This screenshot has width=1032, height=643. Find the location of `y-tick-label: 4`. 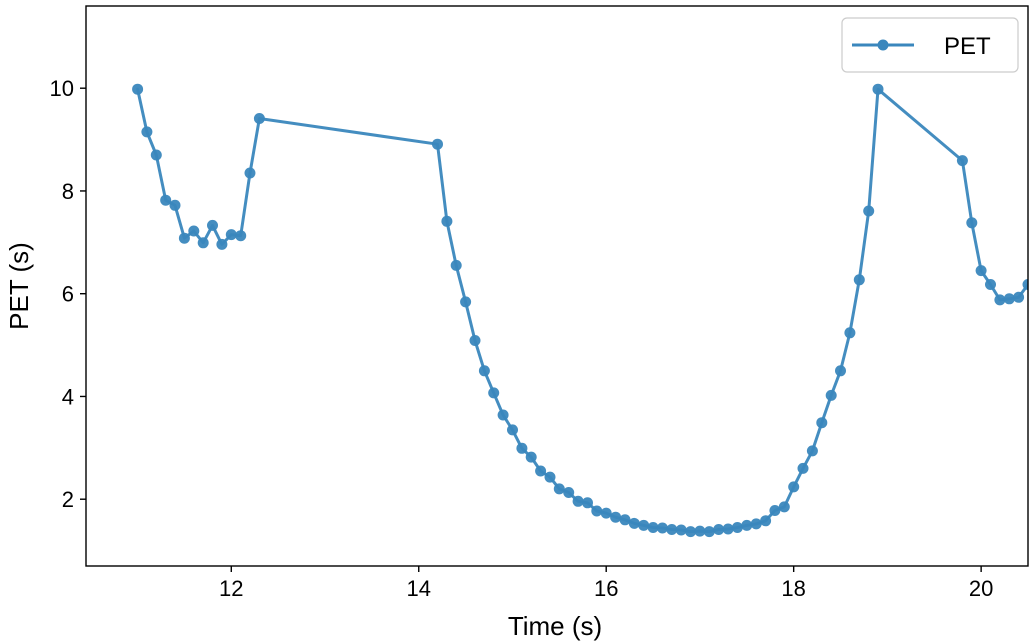

y-tick-label: 4 is located at coordinates (68, 396).